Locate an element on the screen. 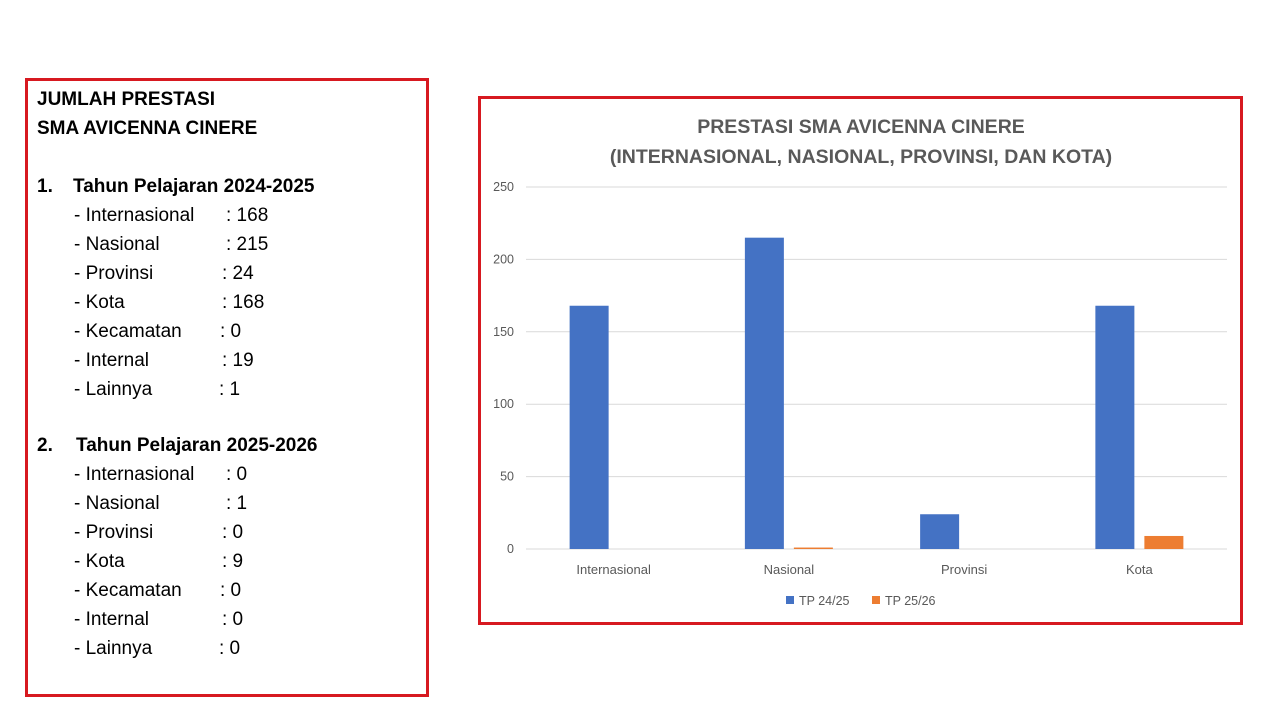  summary-title-line1: JUMLAH PRESTASI is located at coordinates (126, 99).